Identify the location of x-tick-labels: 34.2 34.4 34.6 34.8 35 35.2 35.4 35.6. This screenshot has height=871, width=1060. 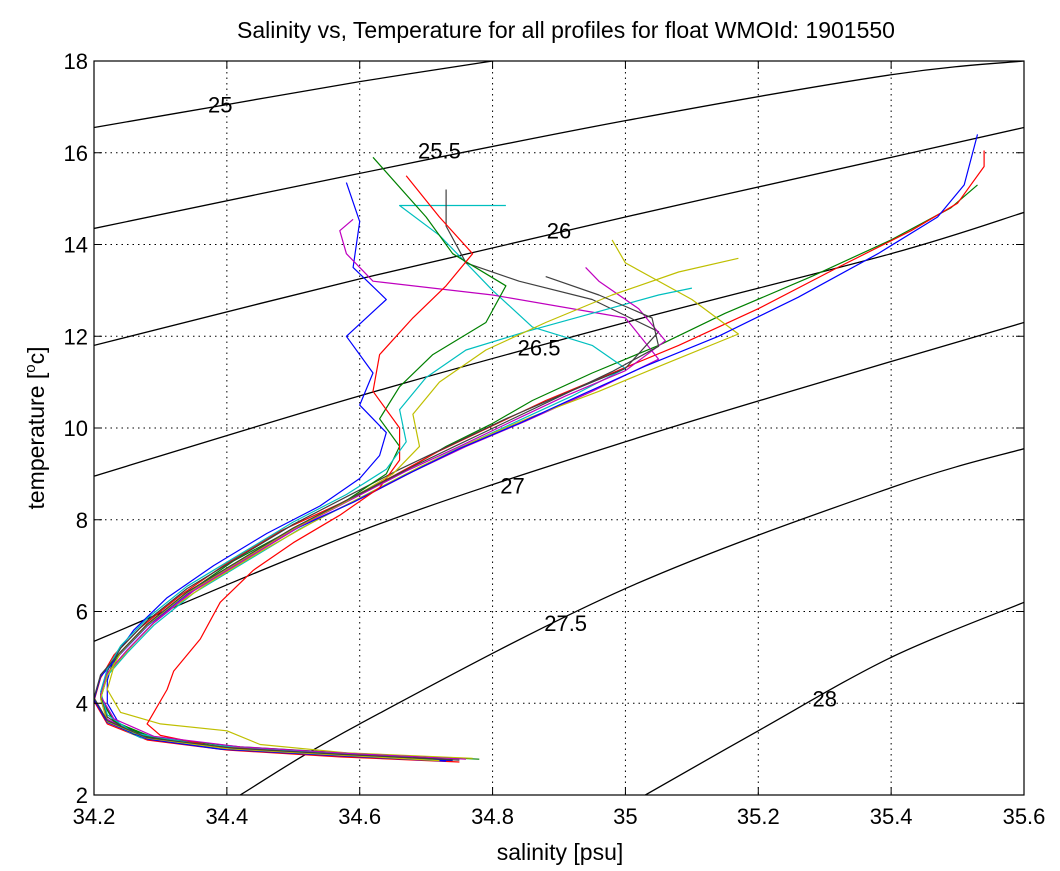
(559, 816).